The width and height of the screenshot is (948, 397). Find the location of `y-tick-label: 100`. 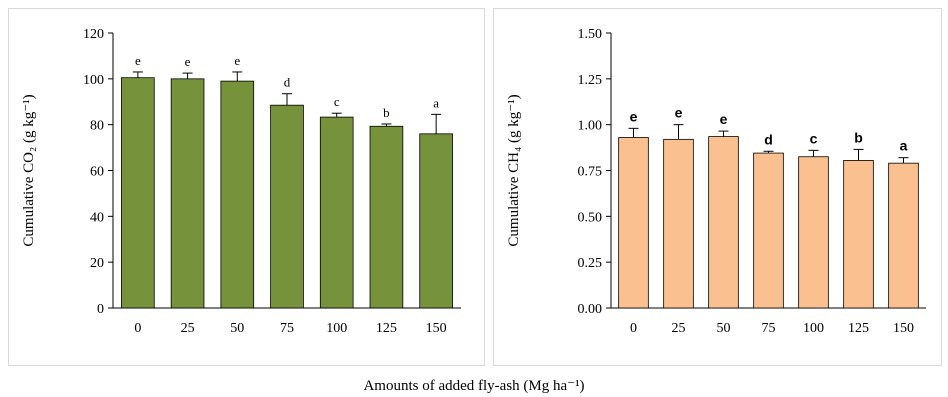

y-tick-label: 100 is located at coordinates (93, 80).